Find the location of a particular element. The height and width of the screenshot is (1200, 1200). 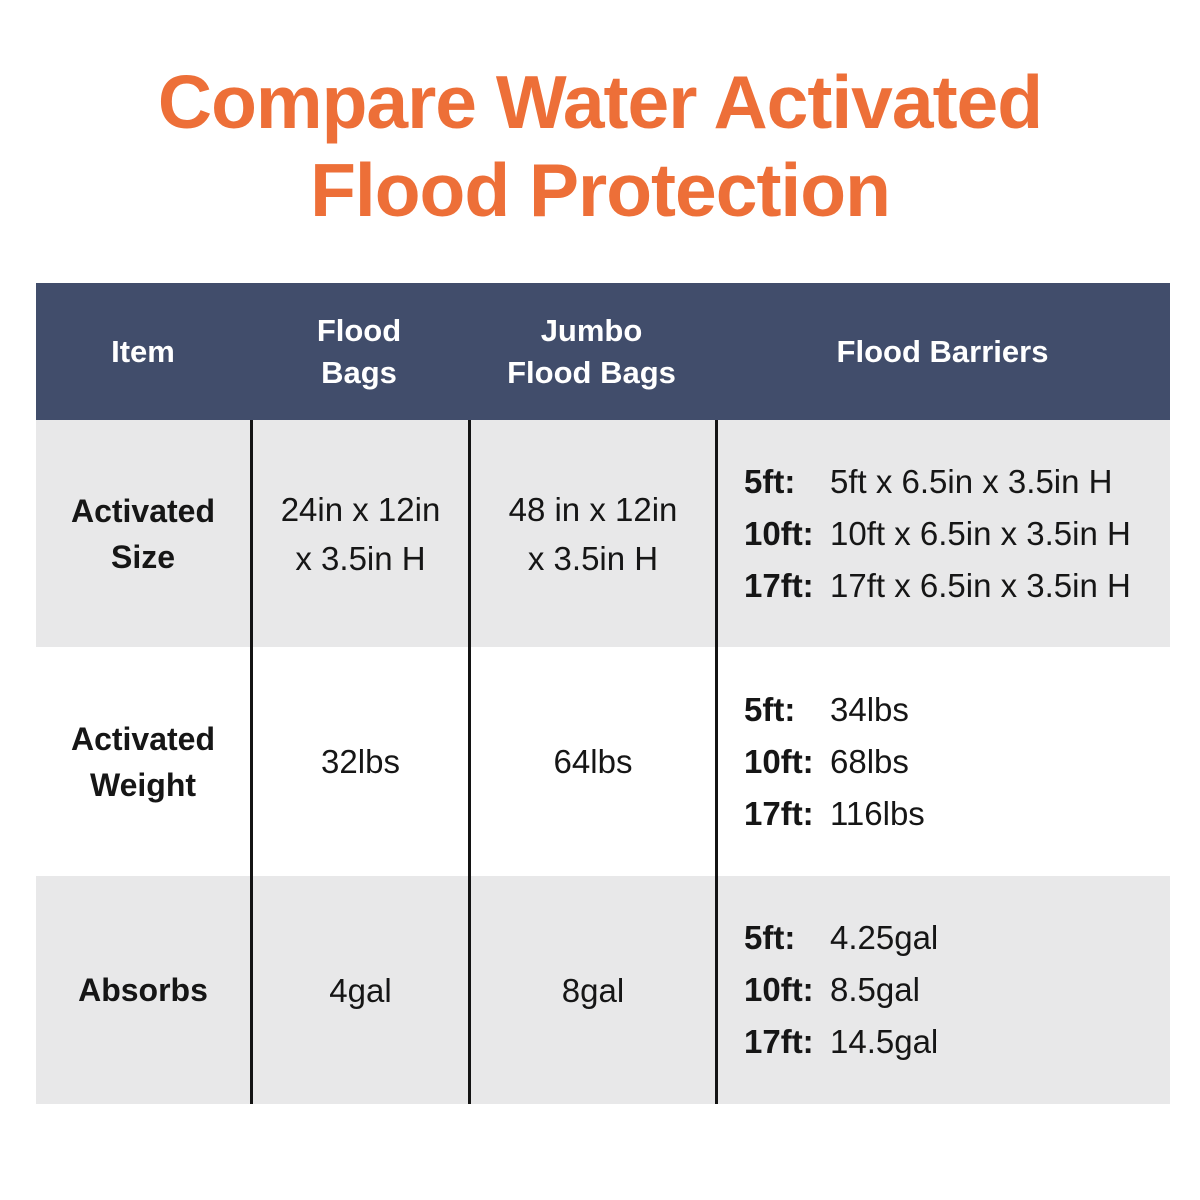

barrier-line-10ft: 10ft: 8.5gal is located at coordinates (832, 990).